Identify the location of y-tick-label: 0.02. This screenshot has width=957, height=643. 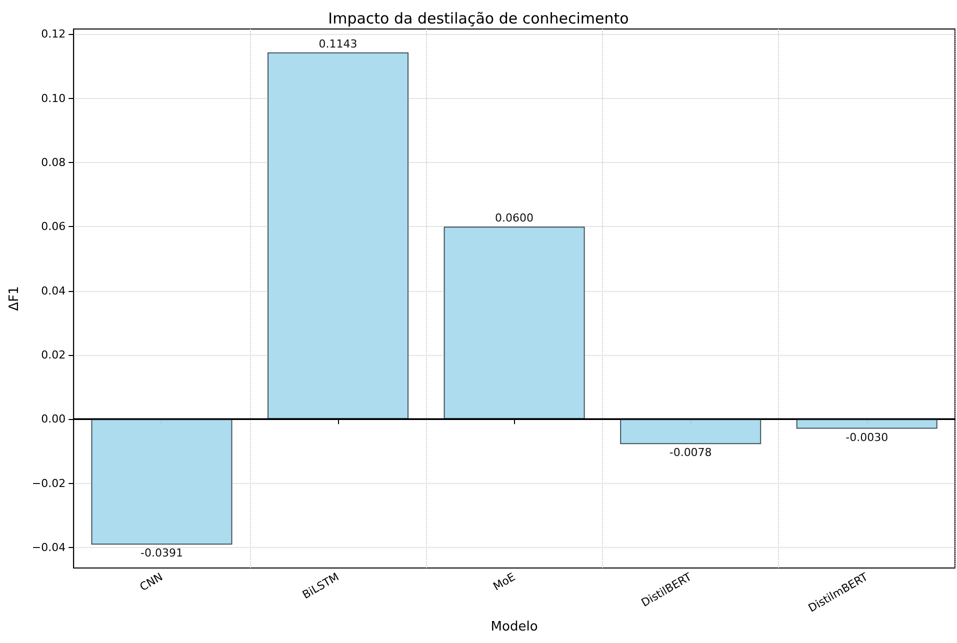
(53, 355).